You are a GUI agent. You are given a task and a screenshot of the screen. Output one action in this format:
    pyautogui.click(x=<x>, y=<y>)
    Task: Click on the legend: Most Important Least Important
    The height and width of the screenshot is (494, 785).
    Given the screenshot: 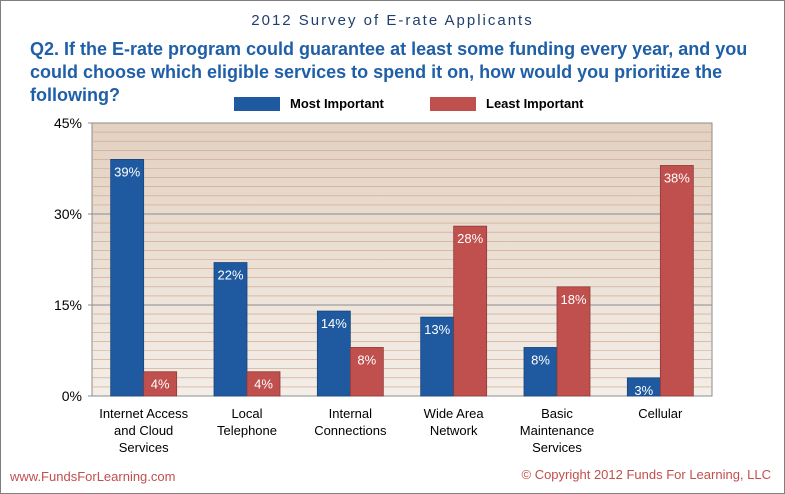 What is the action you would take?
    pyautogui.click(x=392, y=105)
    